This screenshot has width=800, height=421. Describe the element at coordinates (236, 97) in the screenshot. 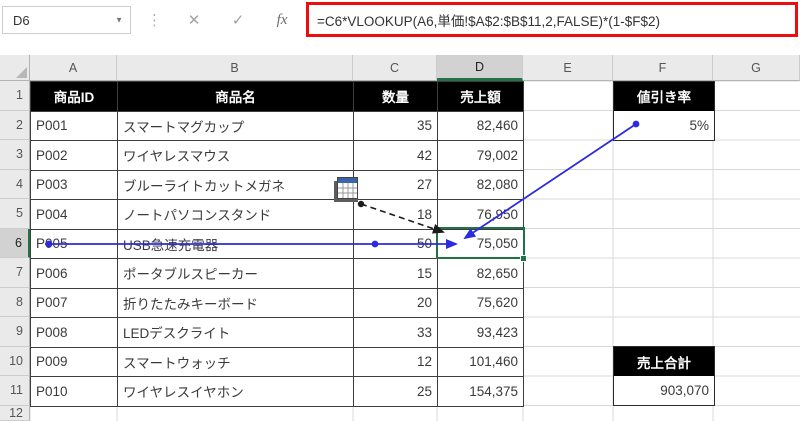

I see `header-cell-product-name: 商品名` at that location.